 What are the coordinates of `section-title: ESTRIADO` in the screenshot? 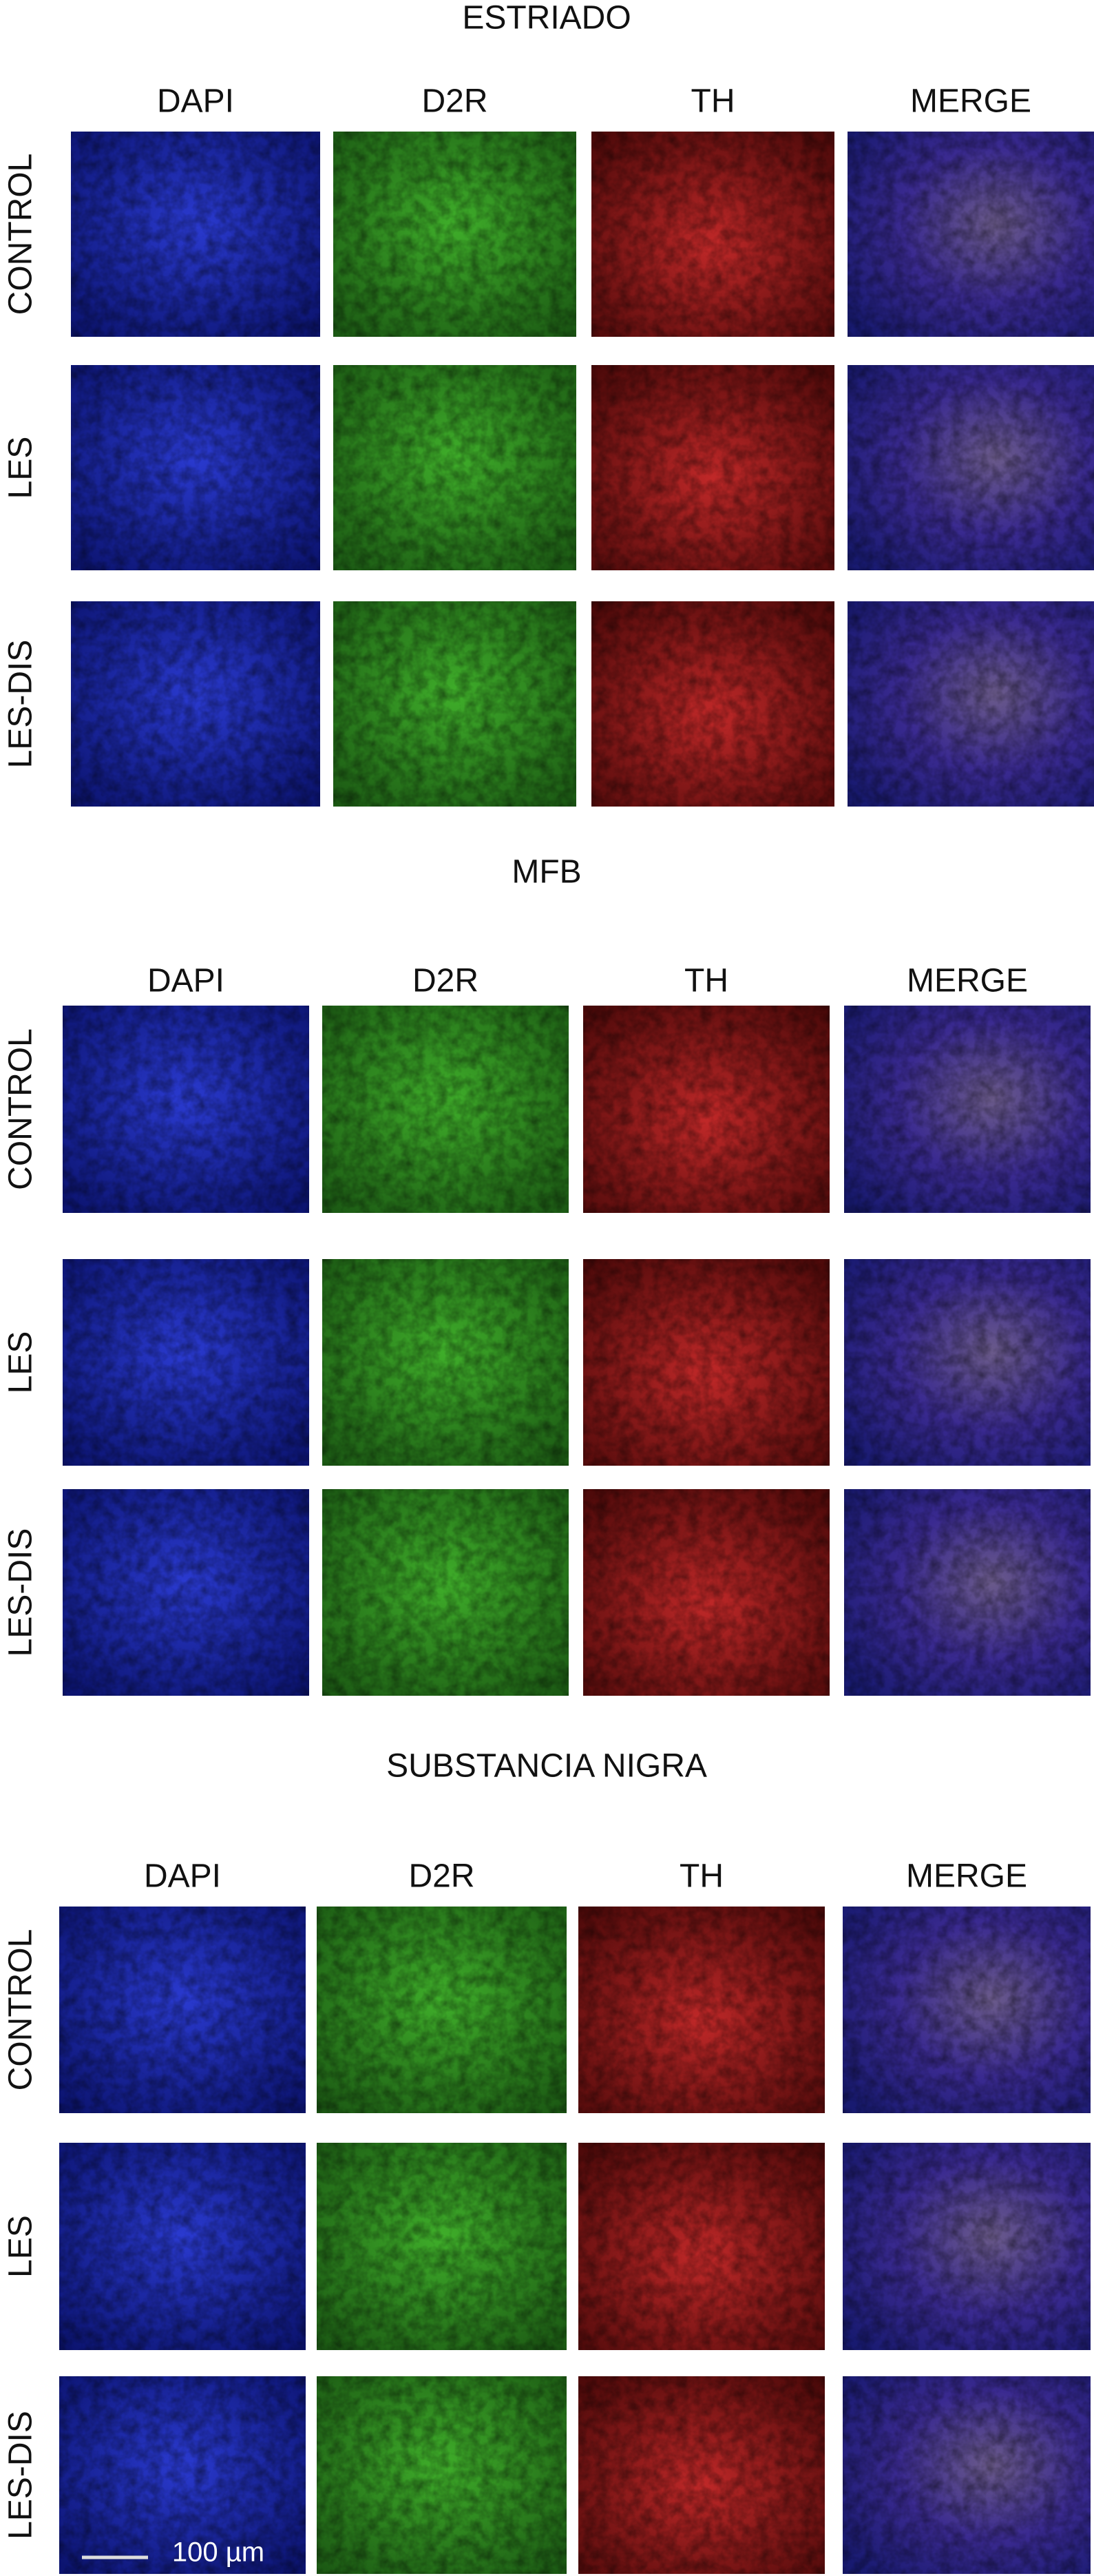 It's located at (546, 18).